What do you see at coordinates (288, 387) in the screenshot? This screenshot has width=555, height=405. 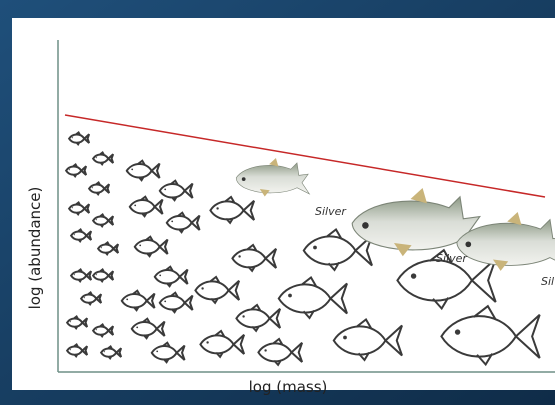 I see `x-axis-label: log (mass)` at bounding box center [288, 387].